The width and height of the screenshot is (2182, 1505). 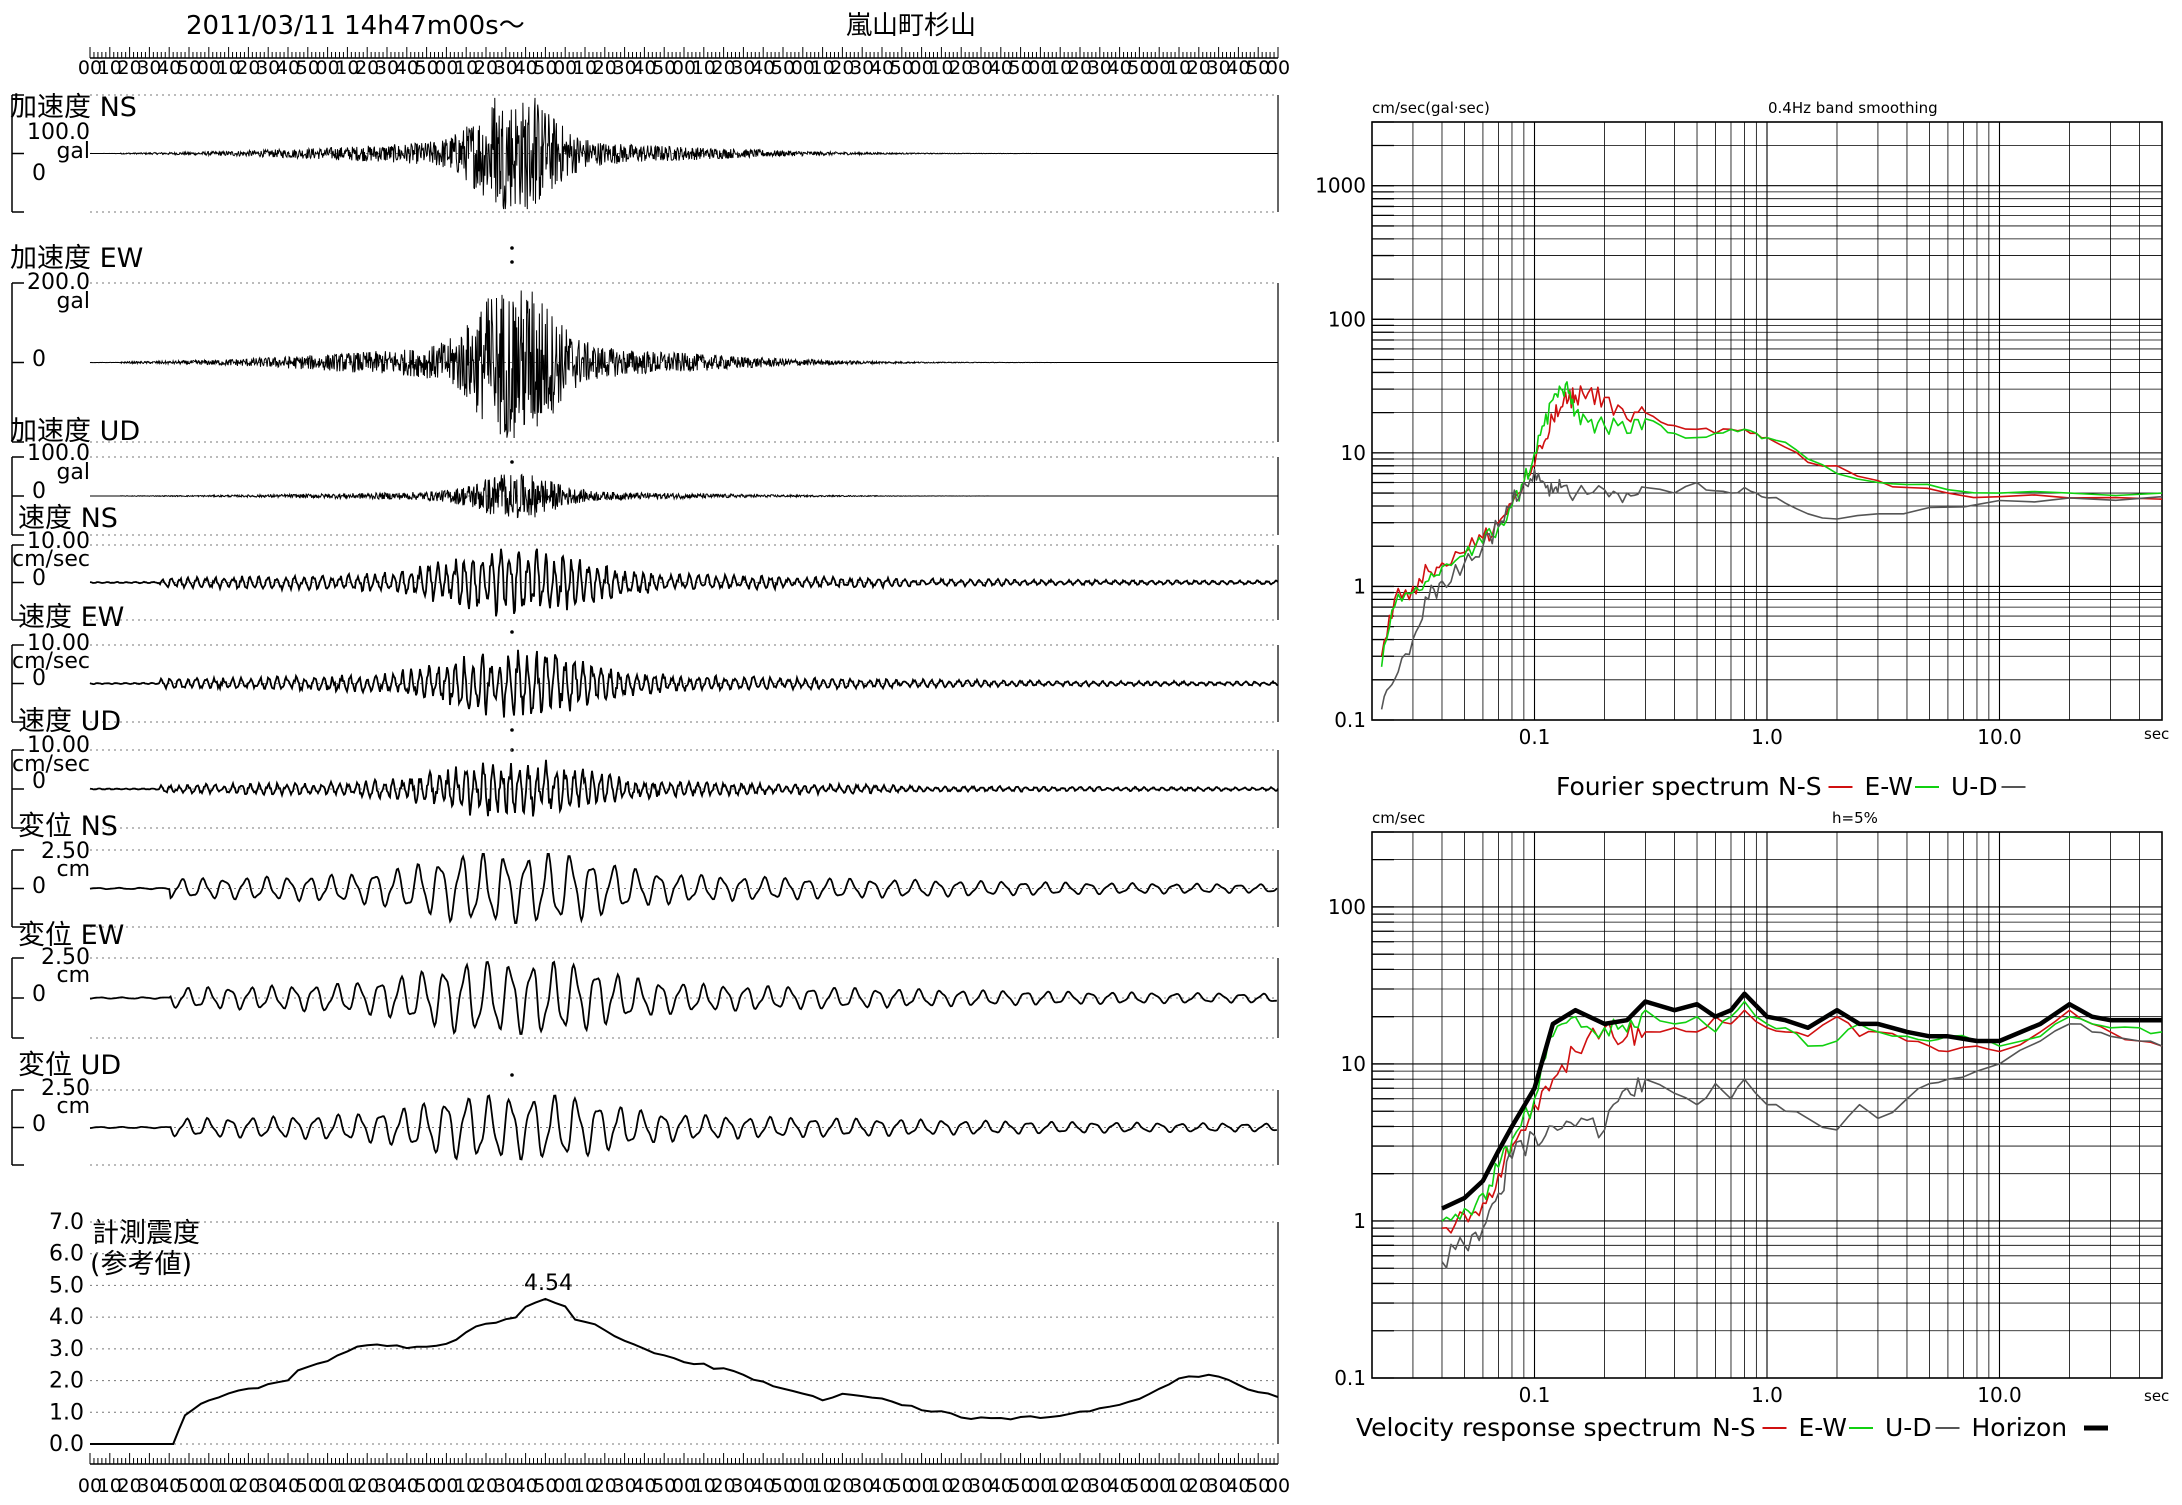 I want to click on intensity-y-tick: 5.0, so click(x=66, y=1285).